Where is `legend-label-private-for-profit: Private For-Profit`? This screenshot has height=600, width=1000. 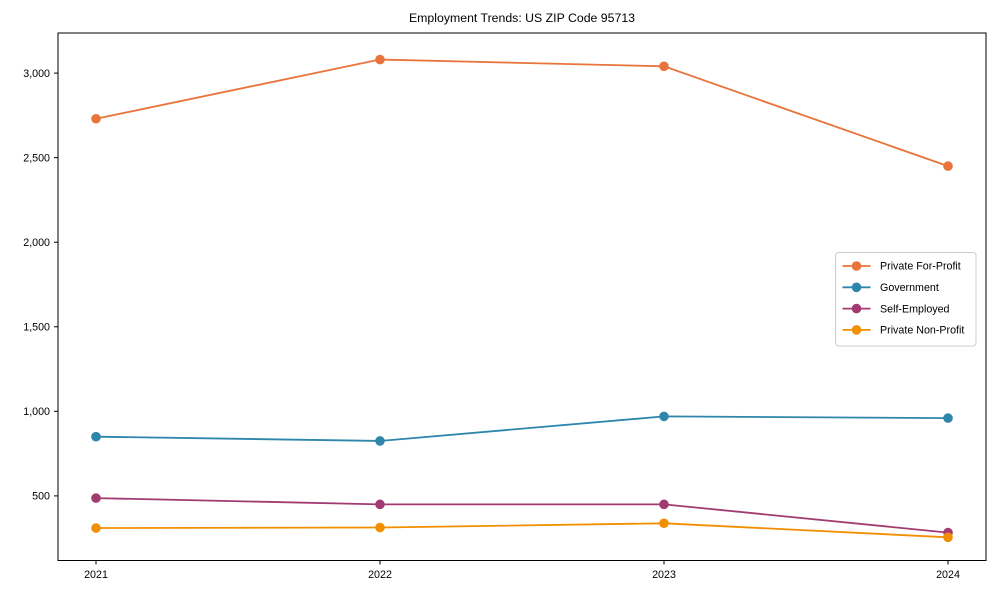 legend-label-private-for-profit: Private For-Profit is located at coordinates (920, 267).